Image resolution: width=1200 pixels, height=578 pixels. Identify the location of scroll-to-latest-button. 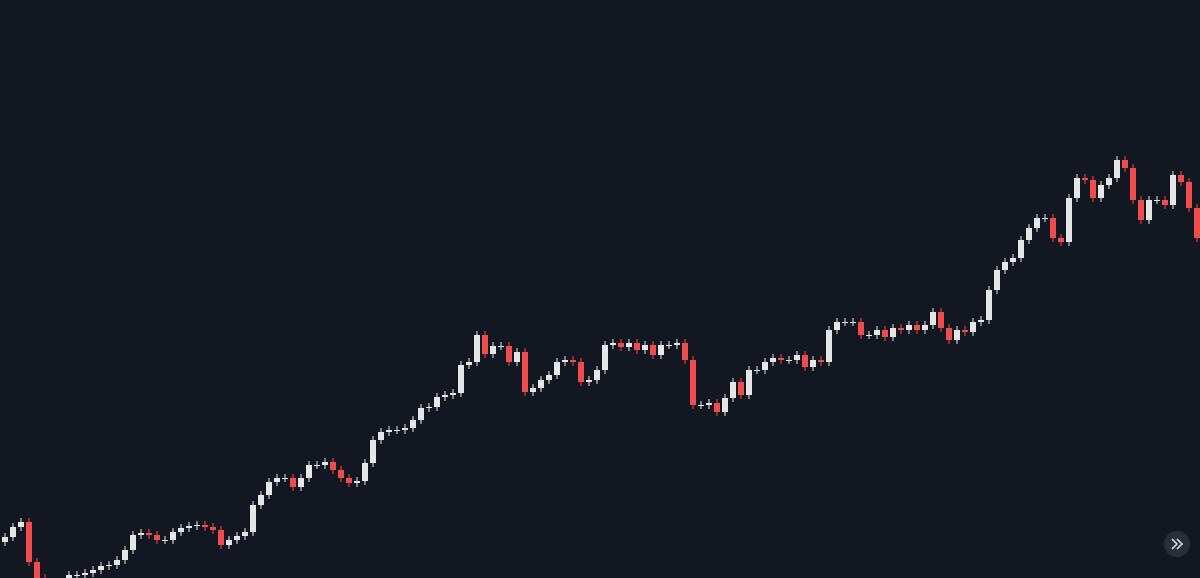
(1177, 544).